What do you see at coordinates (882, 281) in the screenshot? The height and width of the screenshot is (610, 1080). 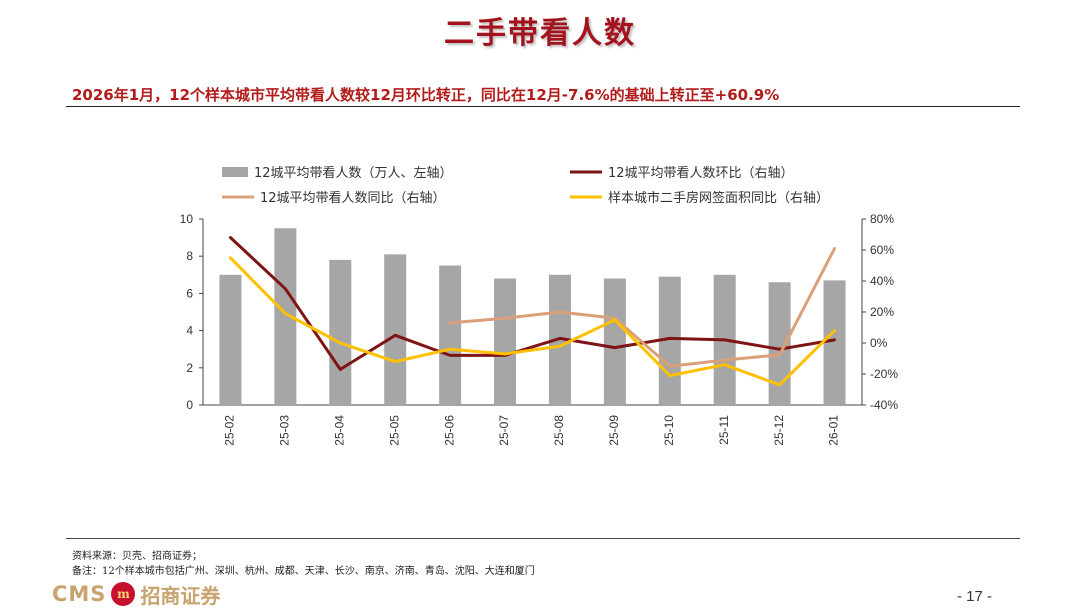 I see `right-tick-label: 40%` at bounding box center [882, 281].